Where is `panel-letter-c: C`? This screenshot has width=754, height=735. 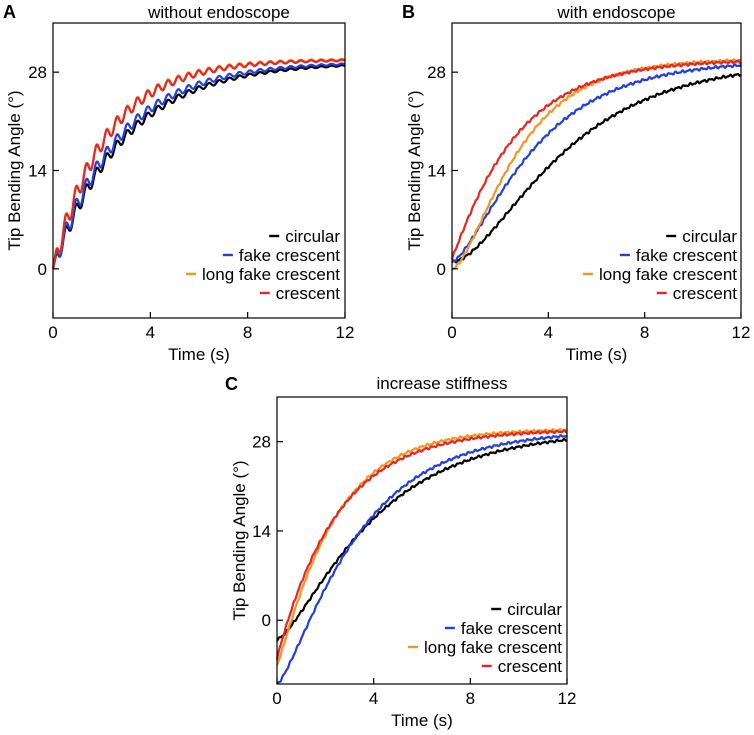 panel-letter-c: C is located at coordinates (231, 384).